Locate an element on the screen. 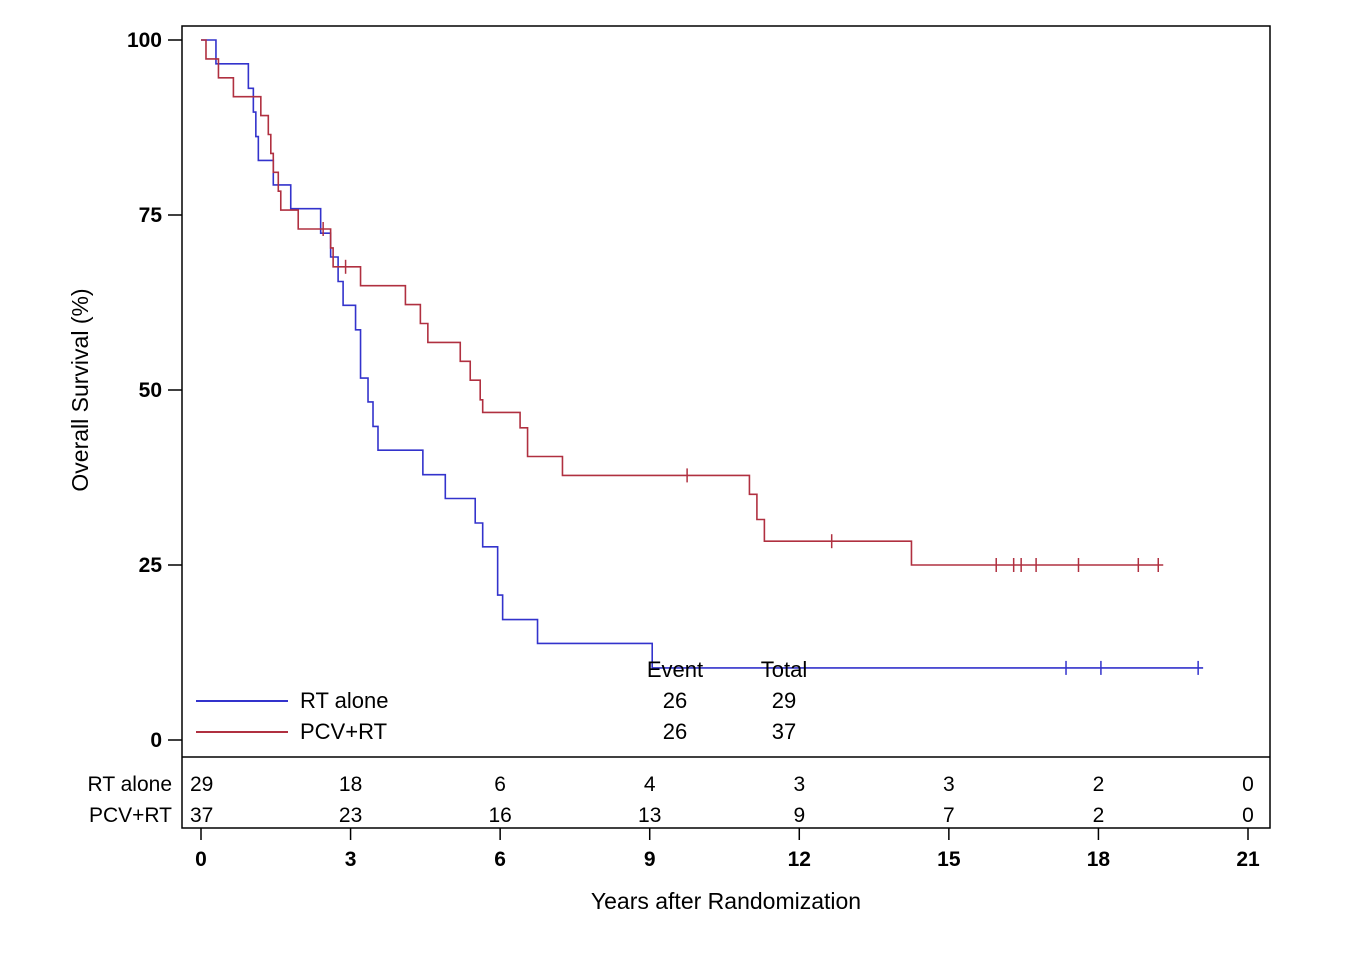 The height and width of the screenshot is (960, 1360). legend-event-pcv-rt: 26 is located at coordinates (675, 731).